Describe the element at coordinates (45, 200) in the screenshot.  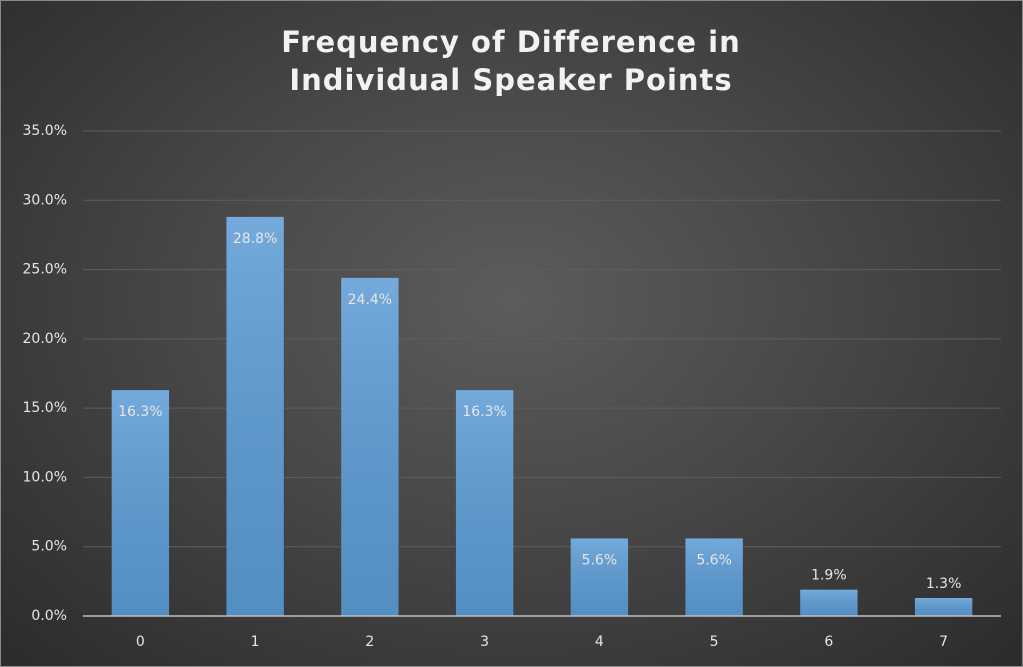
I see `y-tick-label: 30.0%` at that location.